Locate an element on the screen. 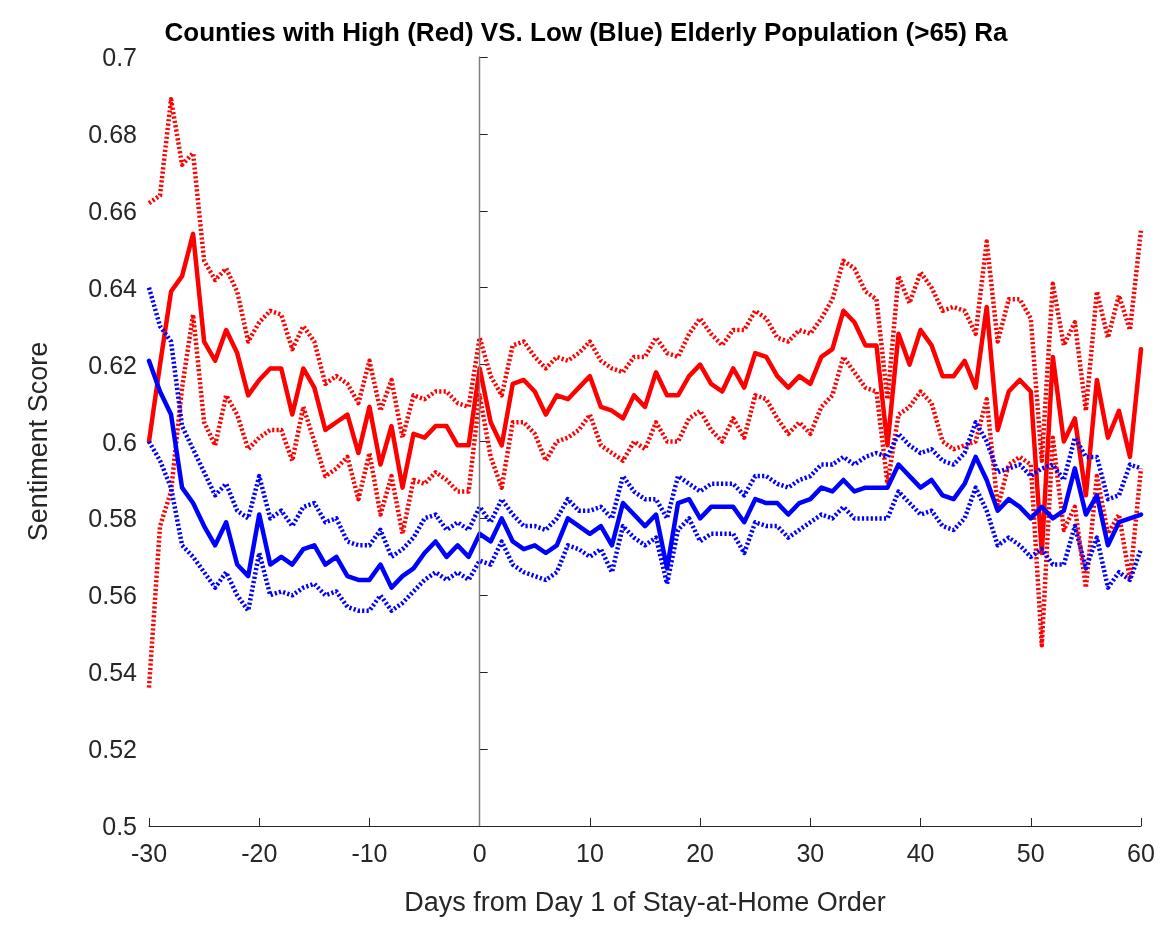  x-tick-label: 60 is located at coordinates (1141, 852).